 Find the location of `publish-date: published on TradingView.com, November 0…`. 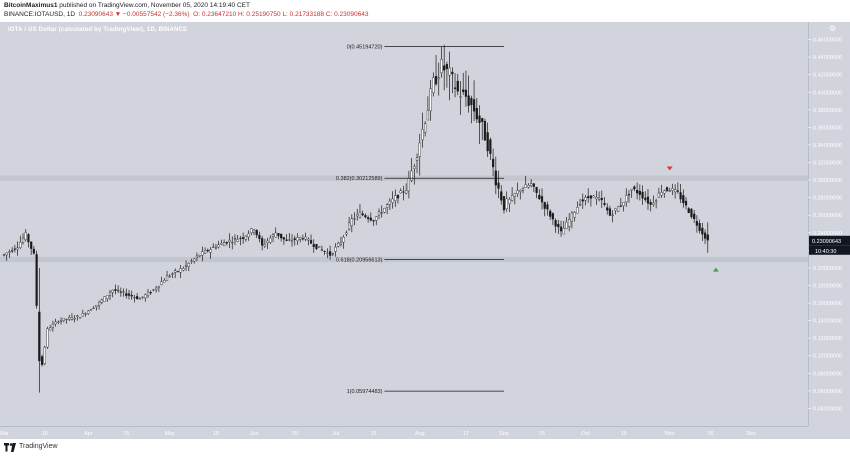

publish-date: published on TradingView.com, November 0… is located at coordinates (153, 5).